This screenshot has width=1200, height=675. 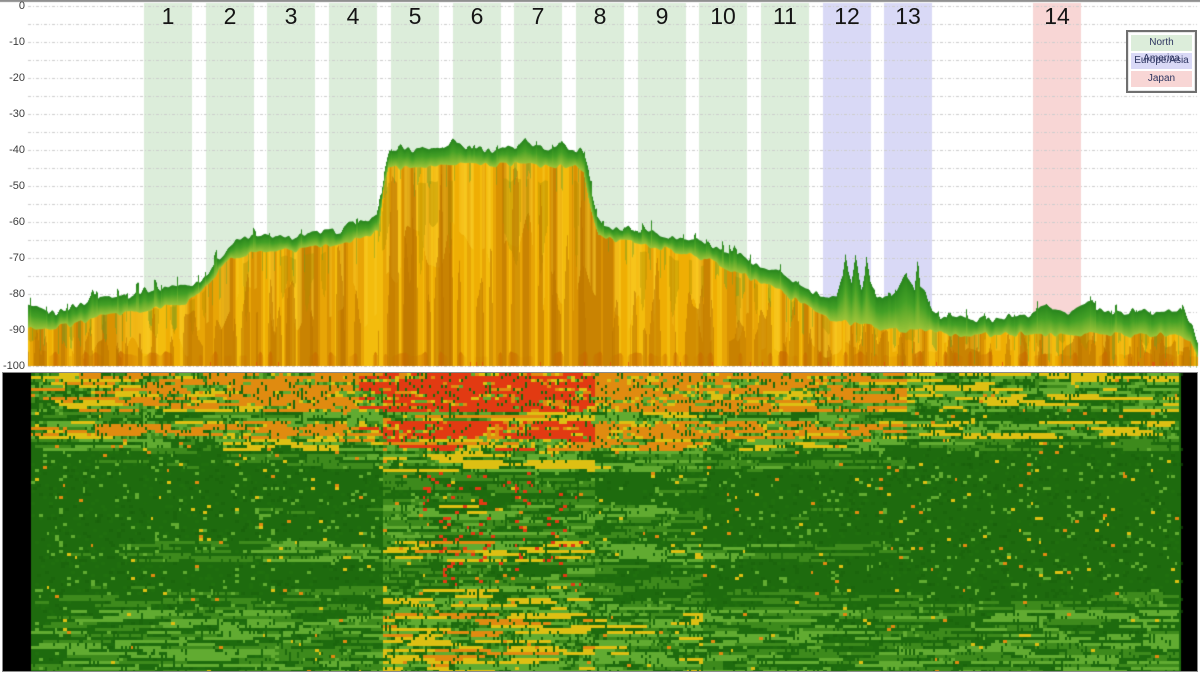 I want to click on legend-item-europe-asia: Europe/Asia, so click(x=1161, y=61).